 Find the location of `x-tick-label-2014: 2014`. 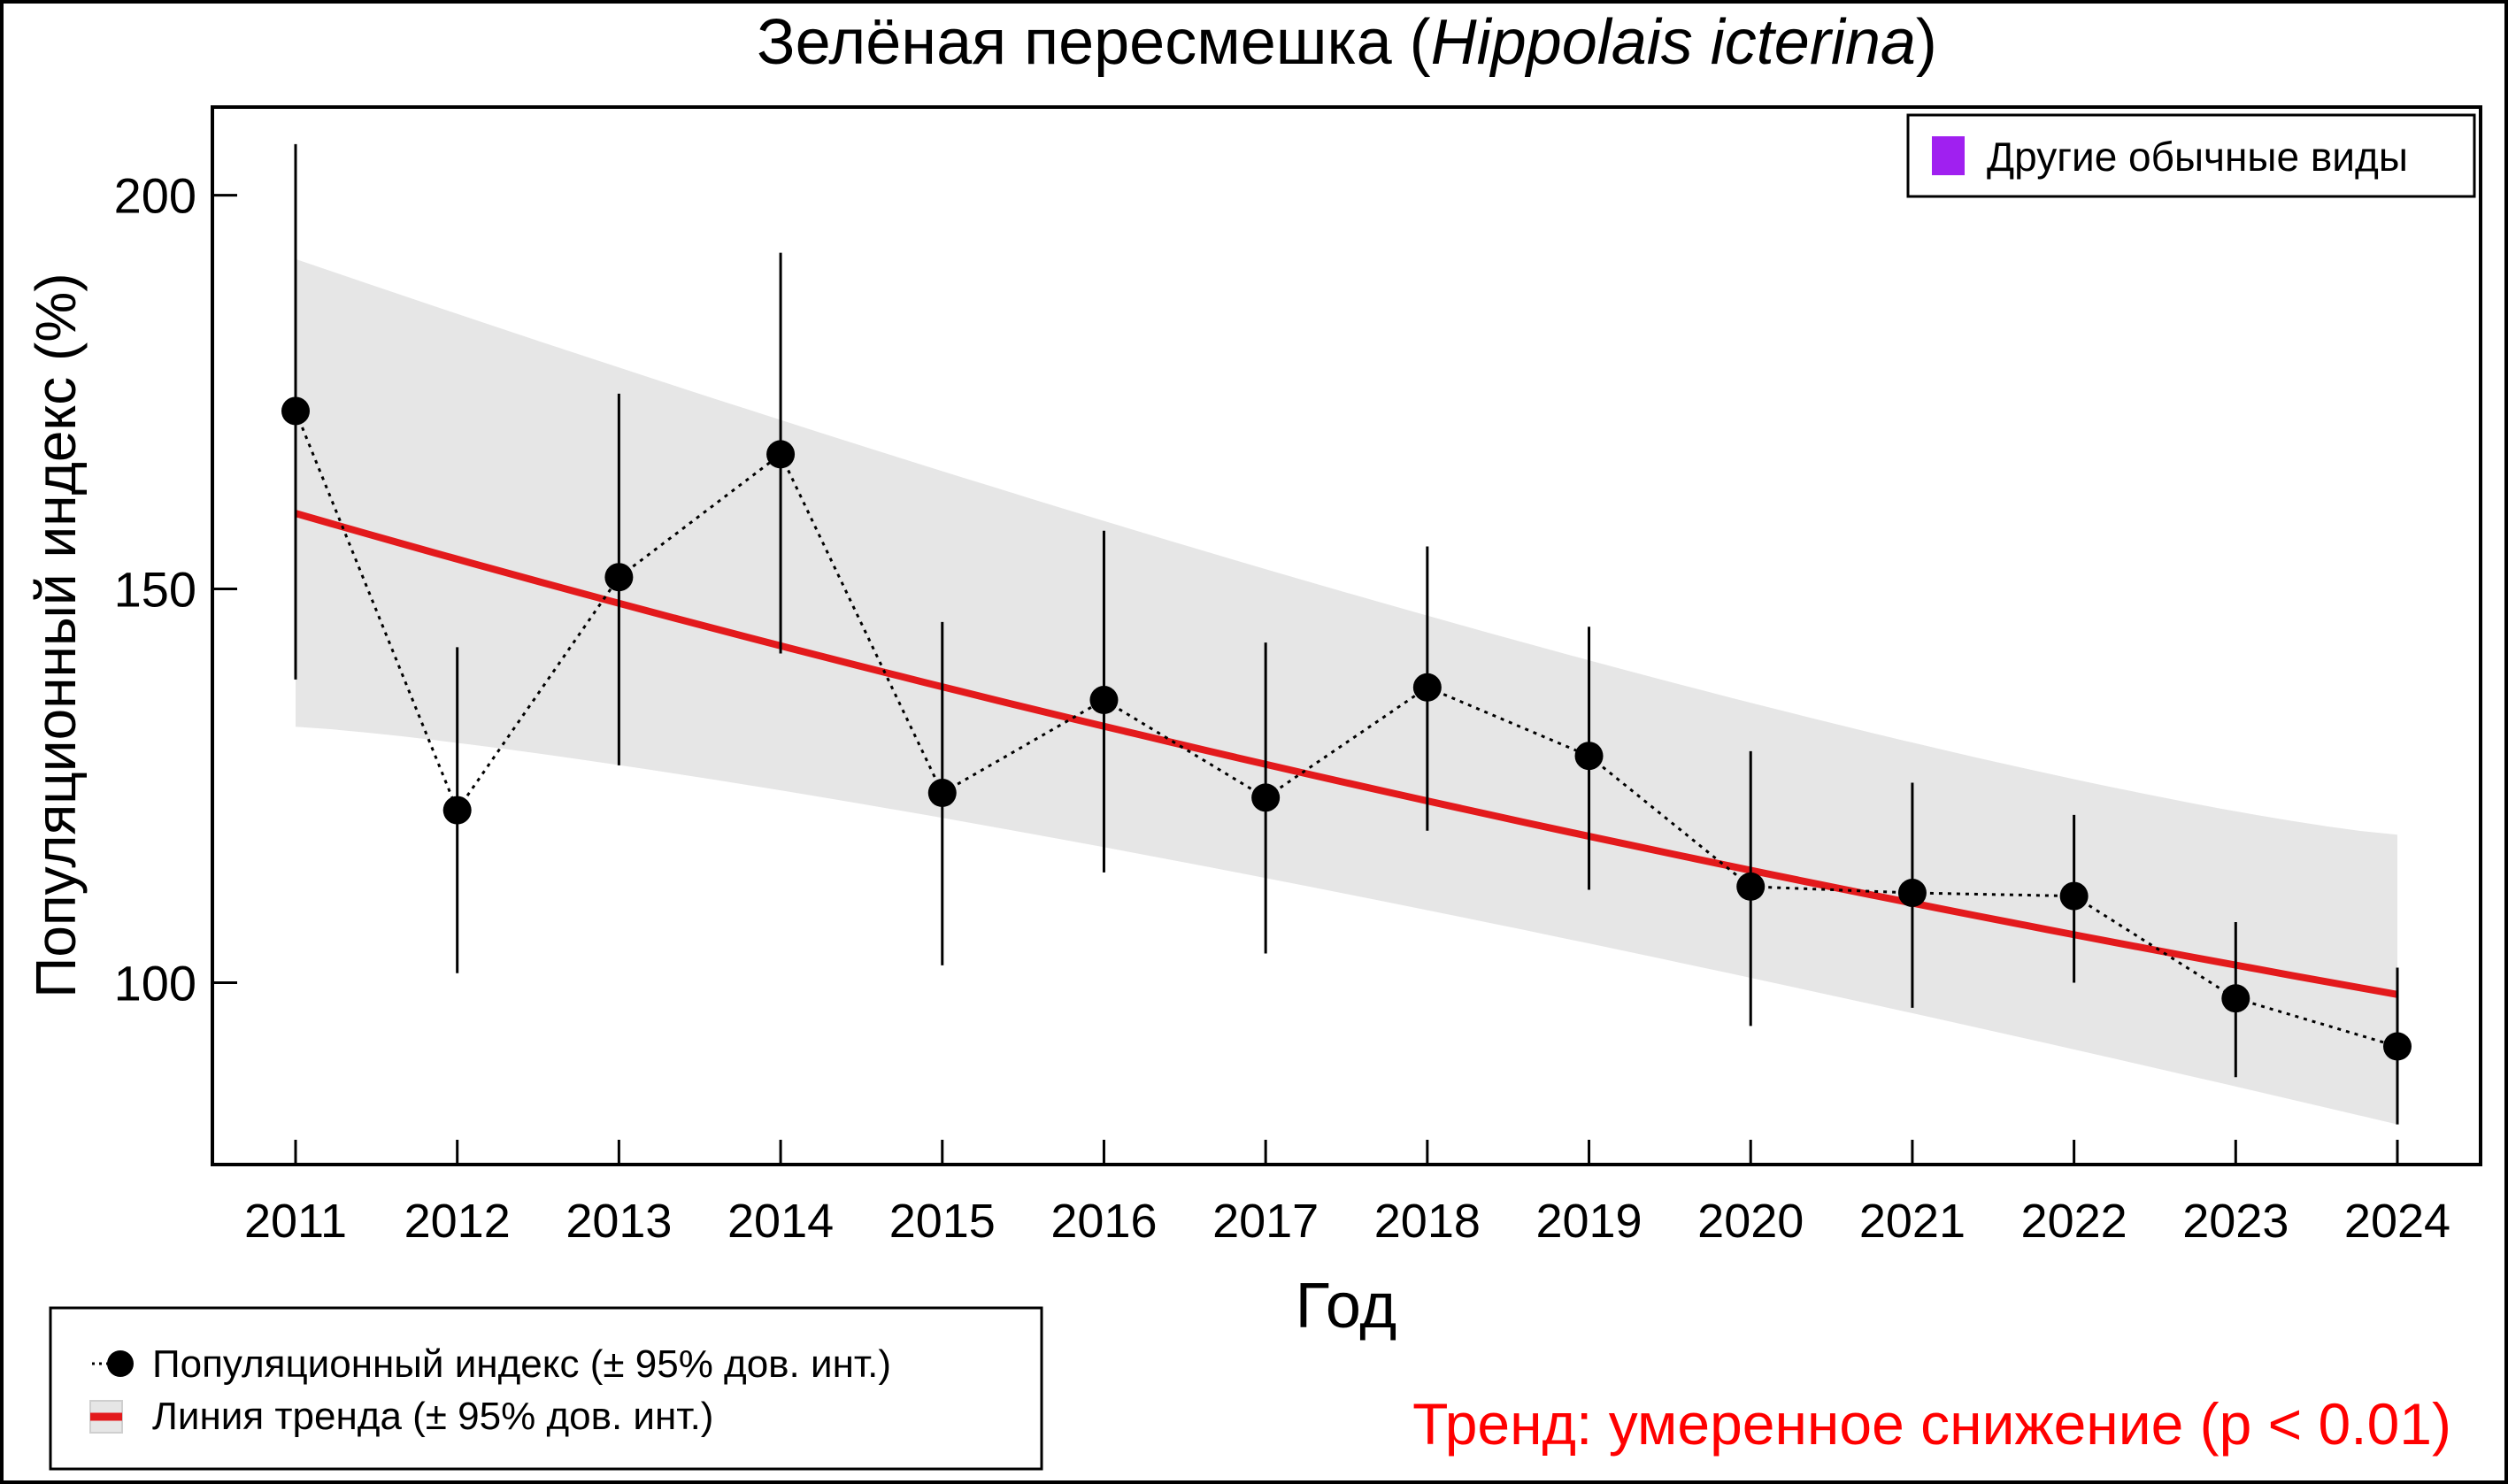

x-tick-label-2014: 2014 is located at coordinates (780, 1221).